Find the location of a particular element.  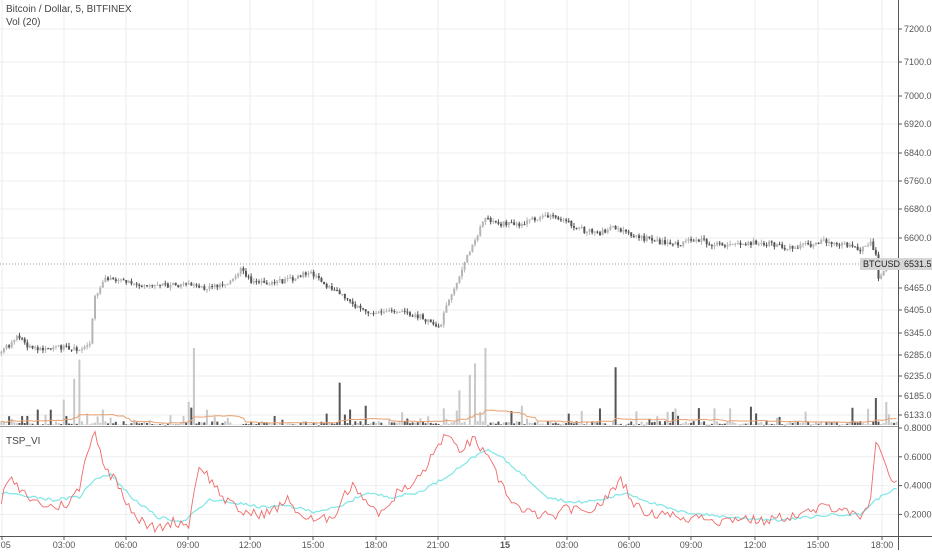

price-tick-label: 6840.0 is located at coordinates (918, 153).